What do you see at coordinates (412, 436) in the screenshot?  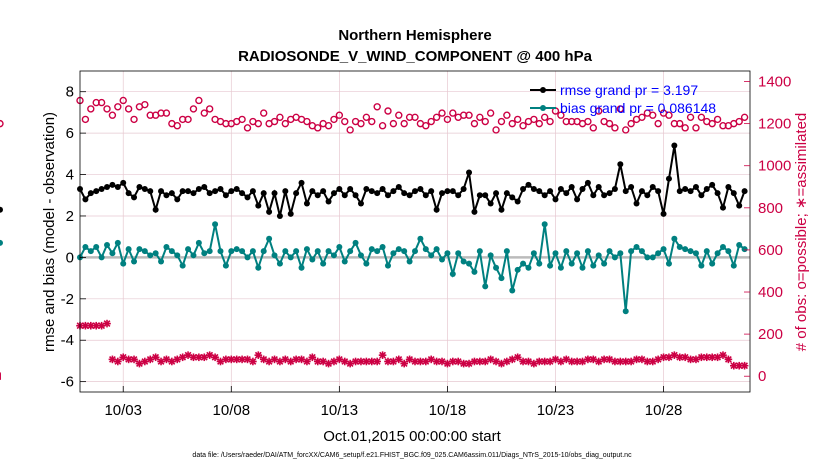 I see `x-axis-label: Oct.01,2015 00:00:00 start` at bounding box center [412, 436].